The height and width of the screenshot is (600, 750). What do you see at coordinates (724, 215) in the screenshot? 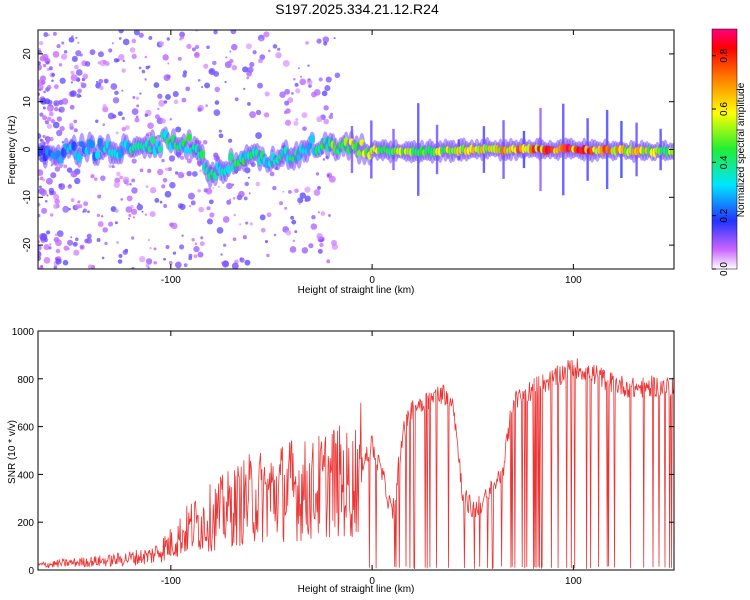
I see `colorbar-tick-label: 0.2` at bounding box center [724, 215].